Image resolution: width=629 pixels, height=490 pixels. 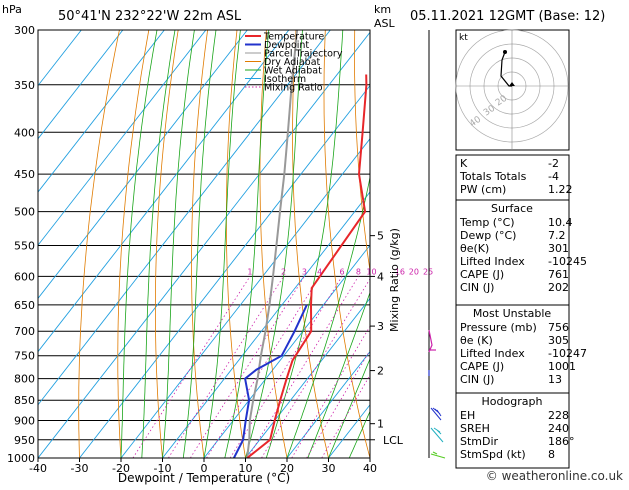 What do you see at coordinates (428, 271) in the screenshot?
I see `mixing-ratio-label: 25` at bounding box center [428, 271].